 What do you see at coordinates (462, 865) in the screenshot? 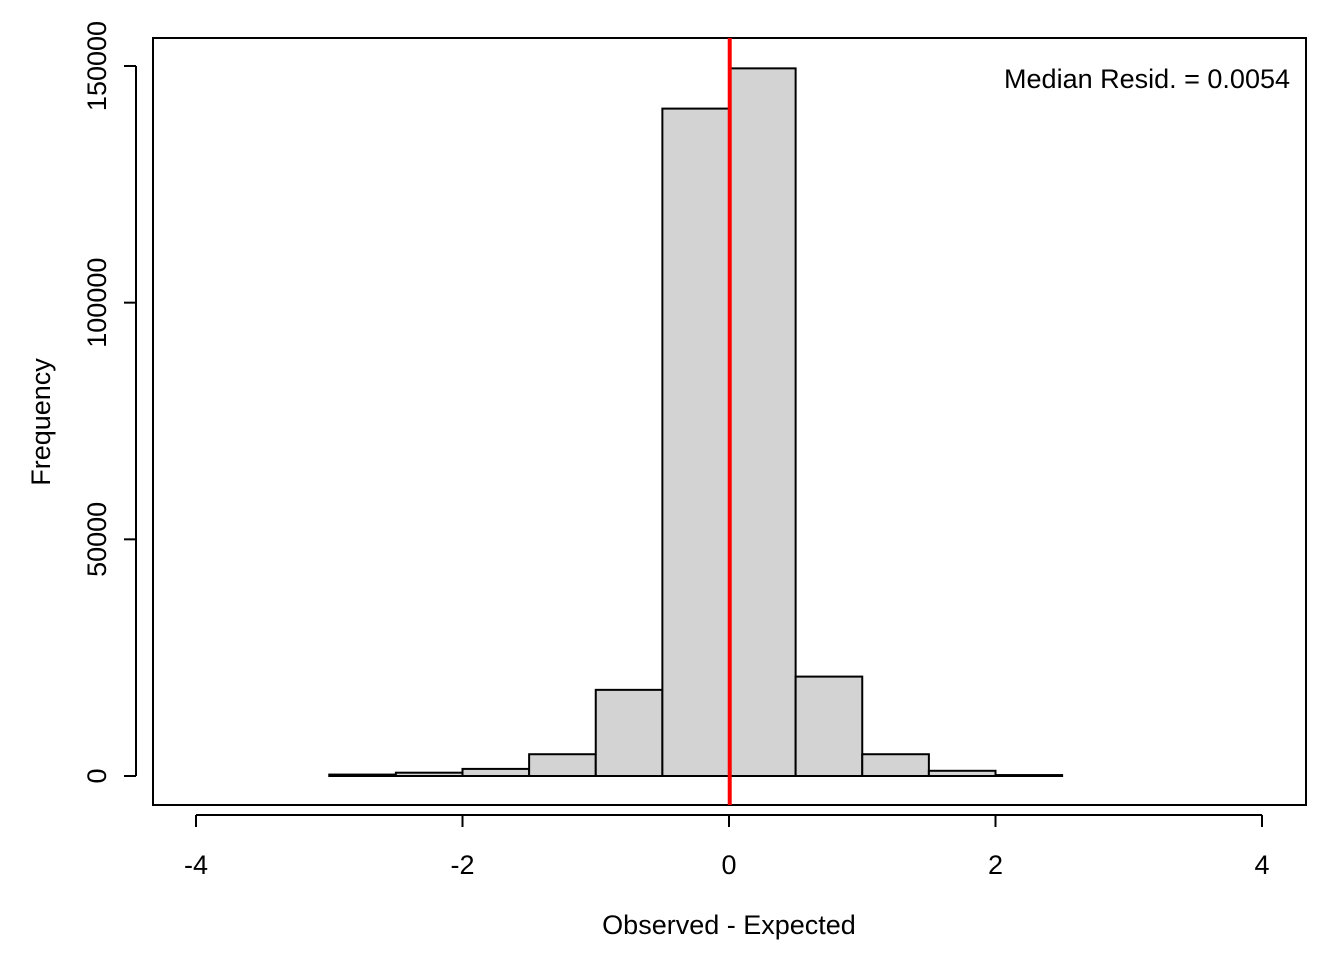
I see `x-tick-label: -2` at bounding box center [462, 865].